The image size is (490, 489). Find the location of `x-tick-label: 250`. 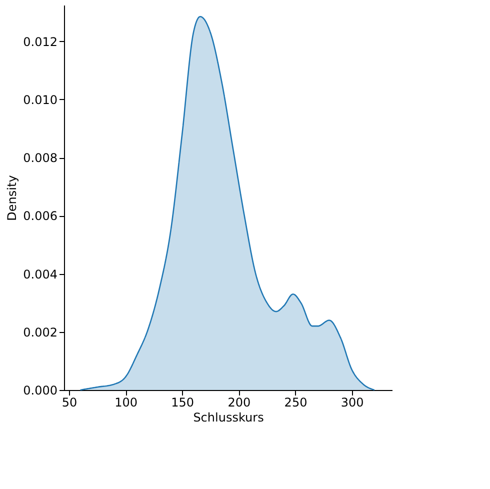

x-tick-label: 250 is located at coordinates (296, 403).